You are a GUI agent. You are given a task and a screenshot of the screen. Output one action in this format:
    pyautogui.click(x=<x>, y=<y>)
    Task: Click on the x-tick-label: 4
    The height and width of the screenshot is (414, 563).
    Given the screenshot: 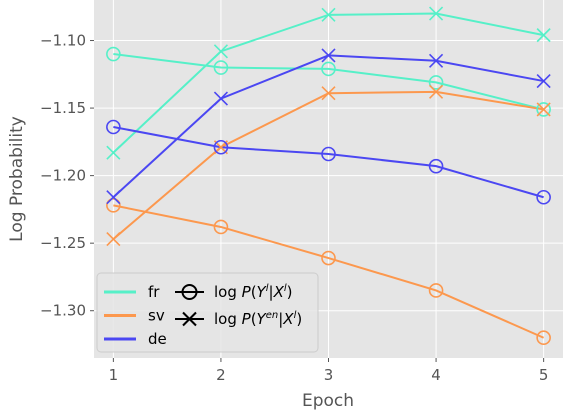 What is the action you would take?
    pyautogui.click(x=436, y=375)
    